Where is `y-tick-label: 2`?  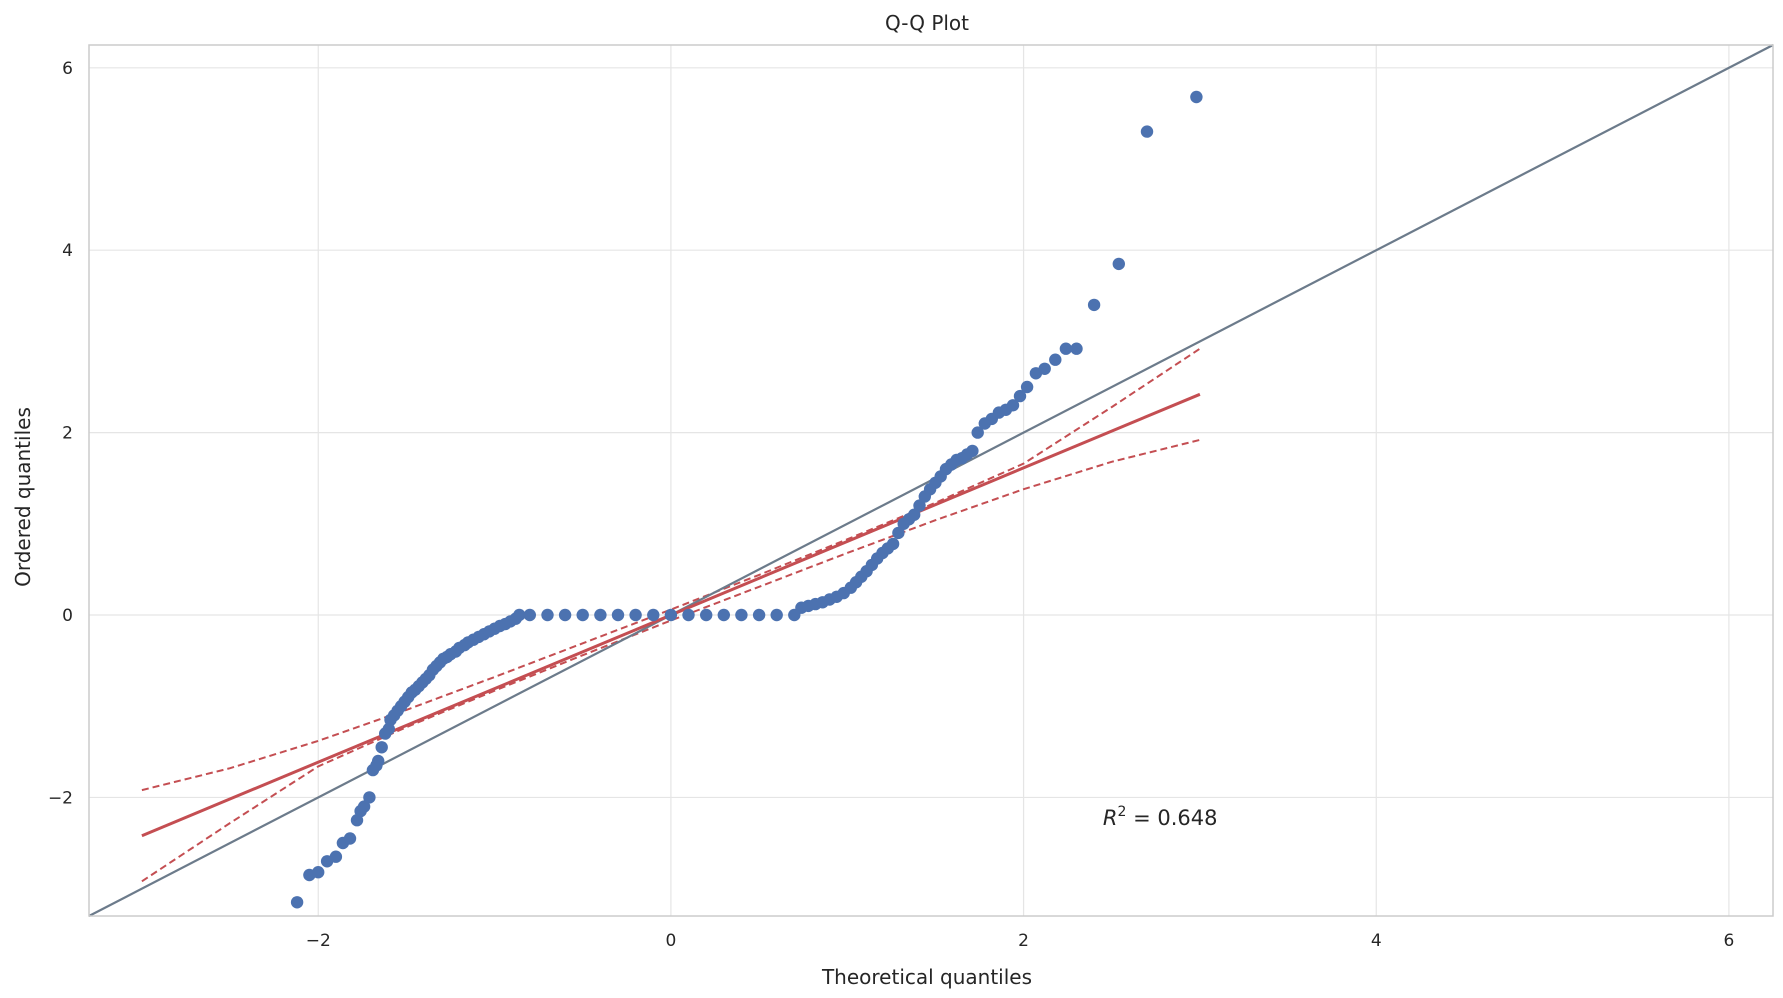 y-tick-label: 2 is located at coordinates (67, 434).